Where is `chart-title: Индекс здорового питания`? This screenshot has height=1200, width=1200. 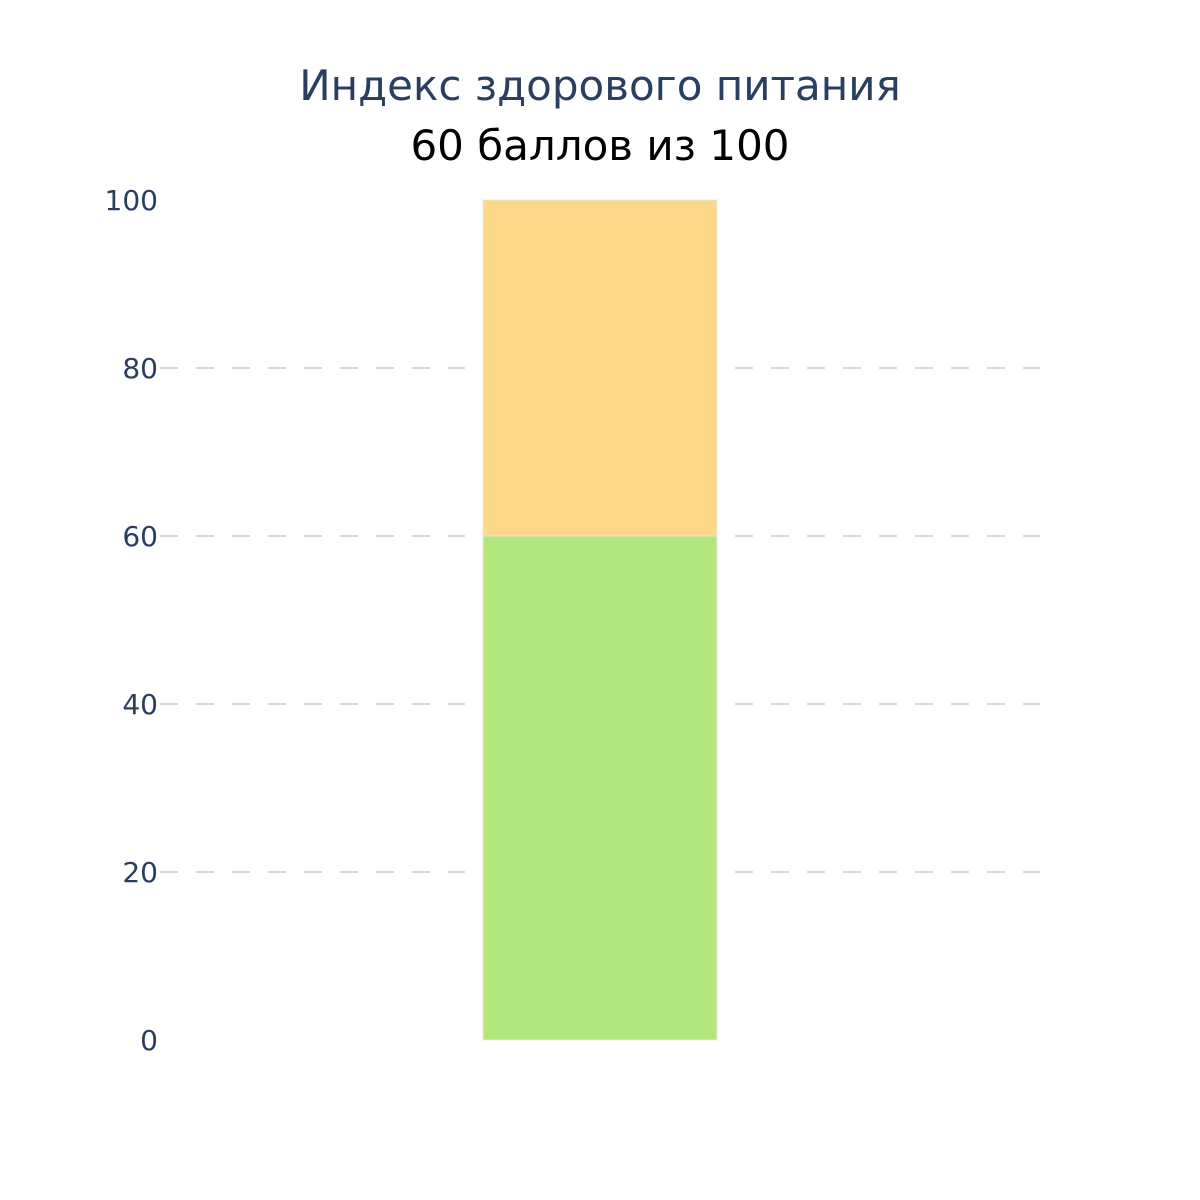 chart-title: Индекс здорового питания is located at coordinates (600, 85).